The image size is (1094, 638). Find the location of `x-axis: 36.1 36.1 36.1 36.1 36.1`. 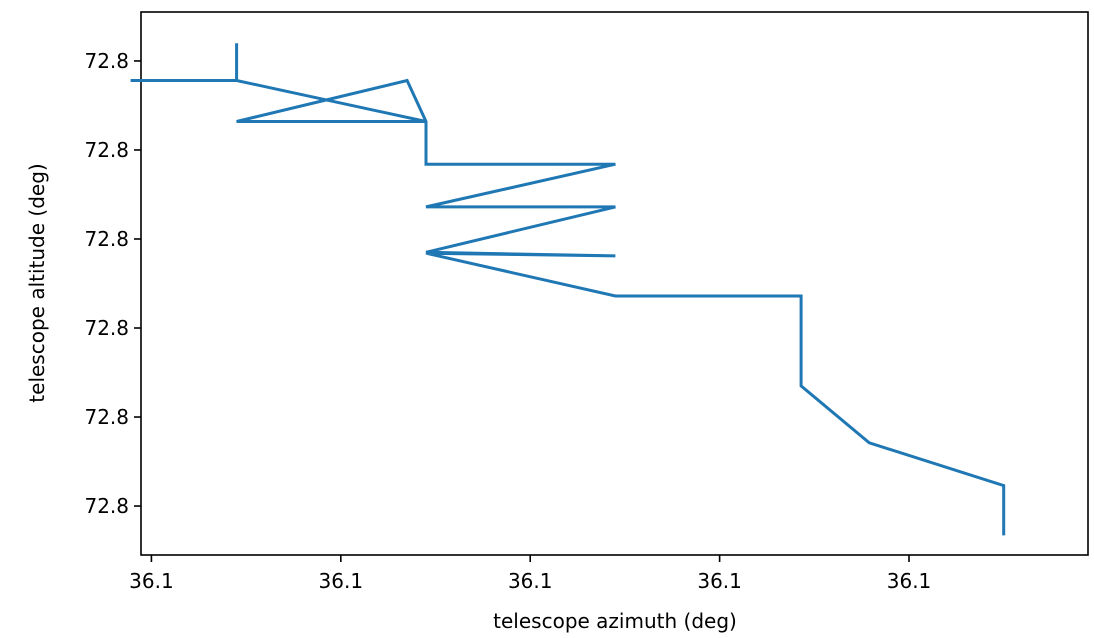

x-axis: 36.1 36.1 36.1 36.1 36.1 is located at coordinates (530, 574).